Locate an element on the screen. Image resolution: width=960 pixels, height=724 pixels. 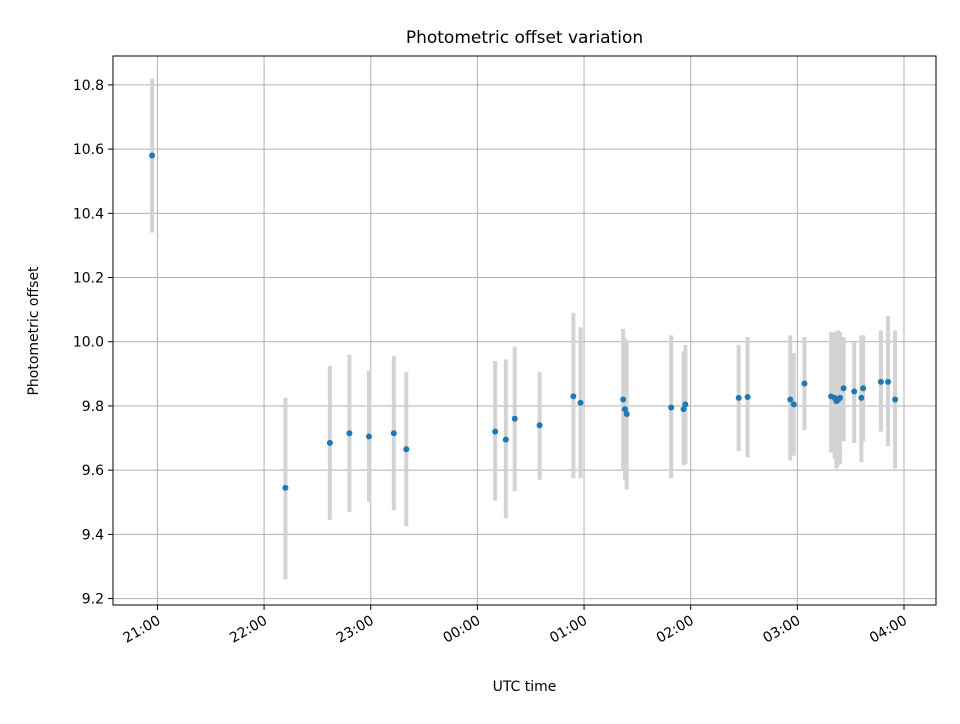
y-axis-ticks: 9.2 9.4 9.6 9.8 10.0 10.2 10.4 10.6 10.8 is located at coordinates (93, 343).